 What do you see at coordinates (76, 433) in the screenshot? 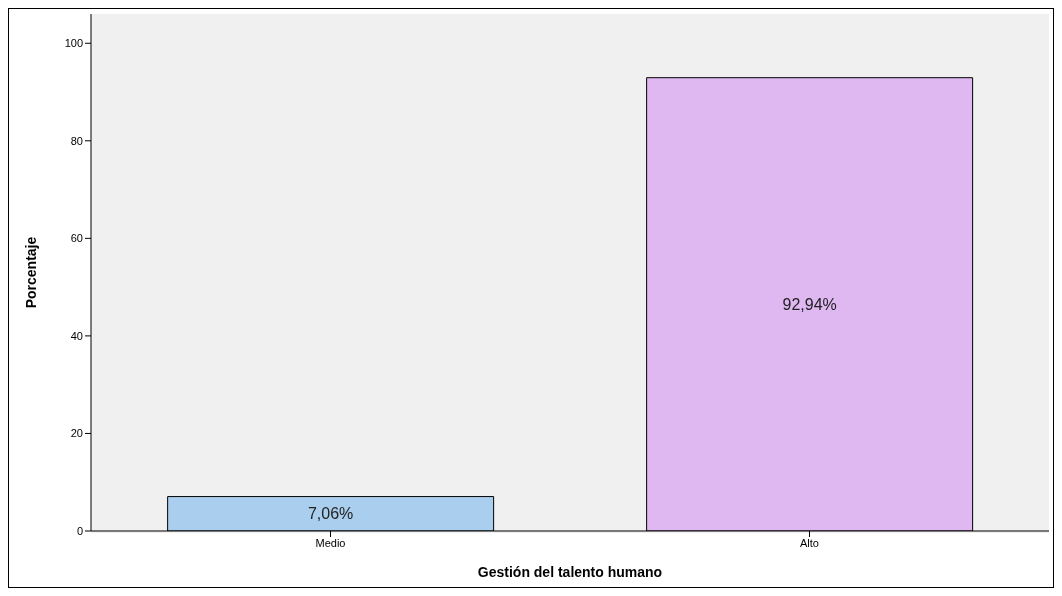
I see `y-tick-label: 20` at bounding box center [76, 433].